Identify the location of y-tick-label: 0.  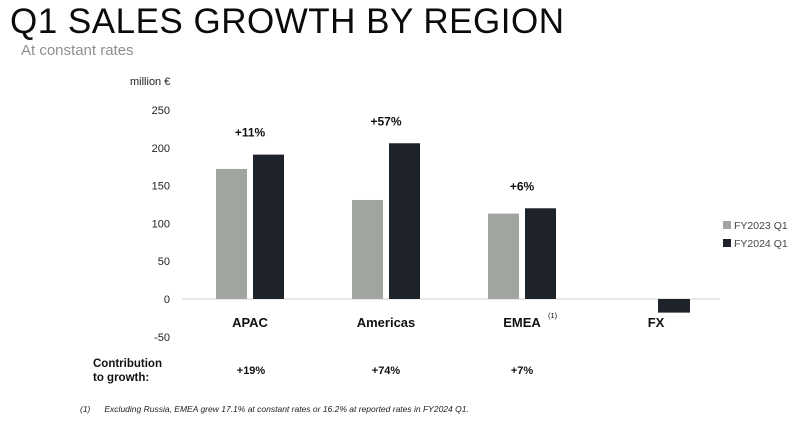
(167, 300).